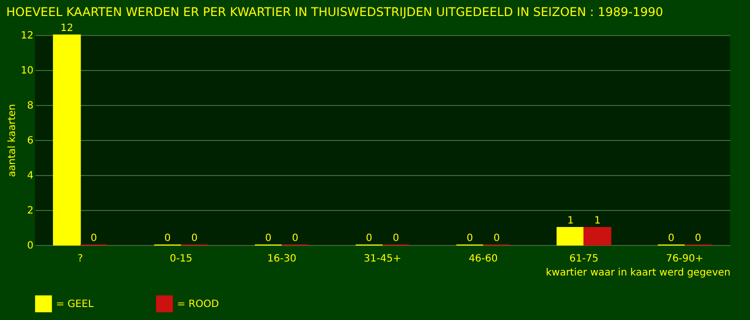 This screenshot has height=320, width=750. I want to click on x-tick-label: 0-15, so click(181, 259).